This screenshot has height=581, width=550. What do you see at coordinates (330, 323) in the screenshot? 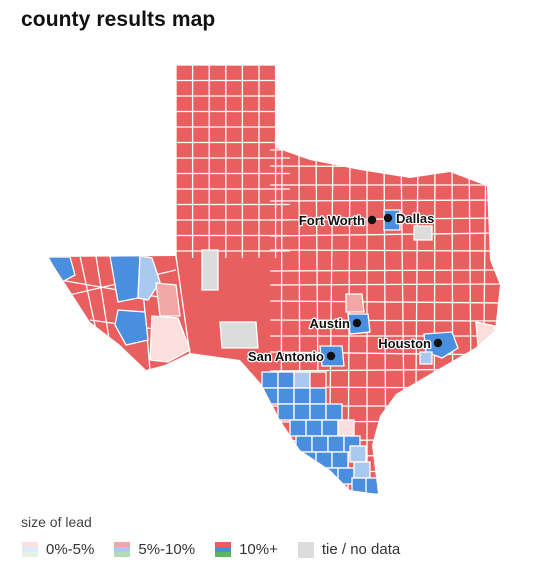
I see `austin-label: Austin` at bounding box center [330, 323].